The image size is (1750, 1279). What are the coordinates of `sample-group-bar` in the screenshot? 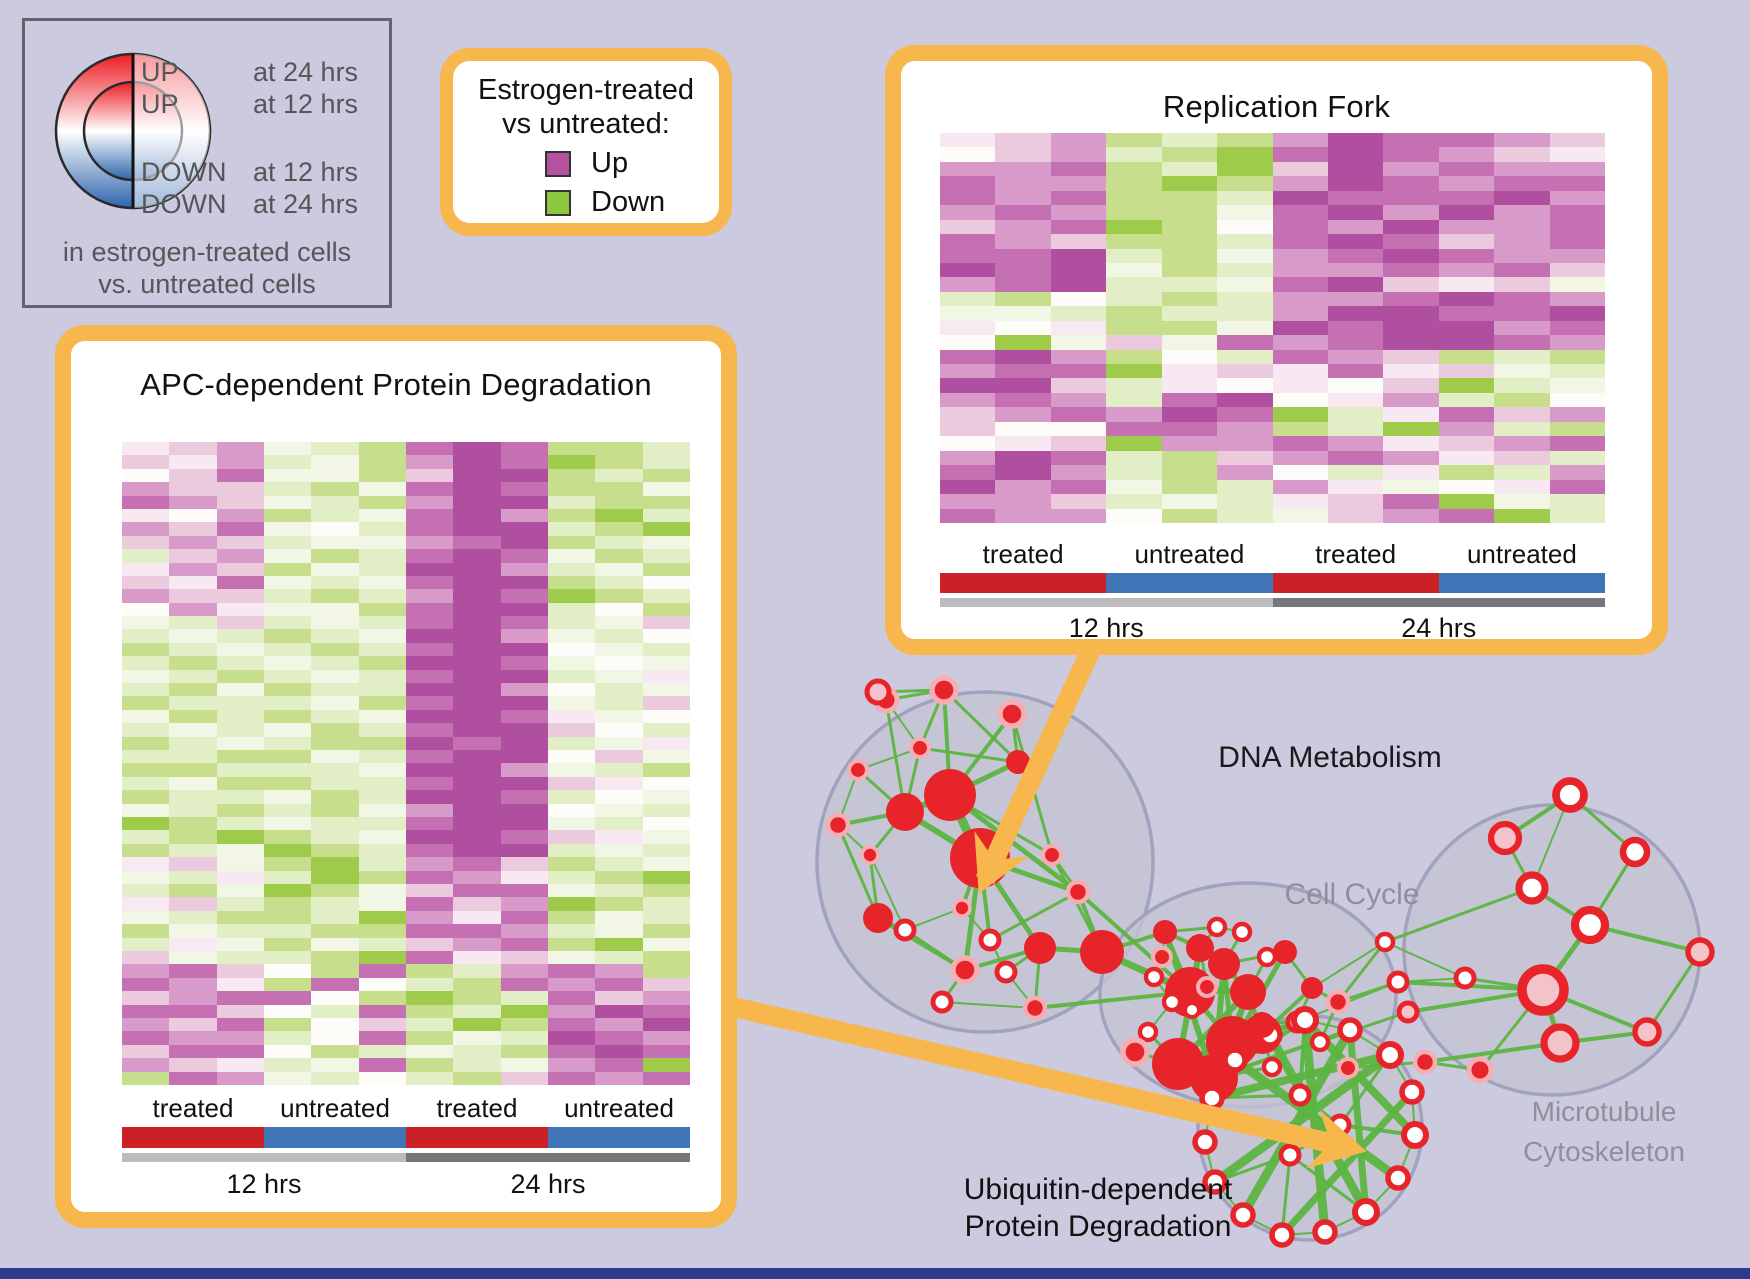 It's located at (1023, 583).